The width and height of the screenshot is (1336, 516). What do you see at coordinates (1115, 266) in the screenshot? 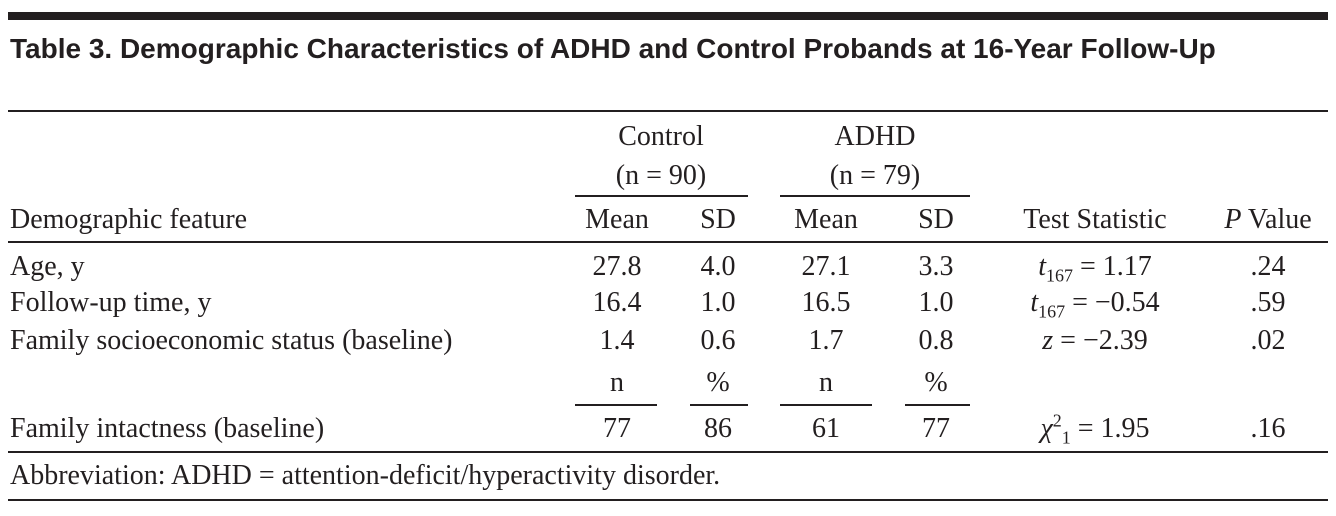
I see `cell-text: = 1.17` at bounding box center [1115, 266].